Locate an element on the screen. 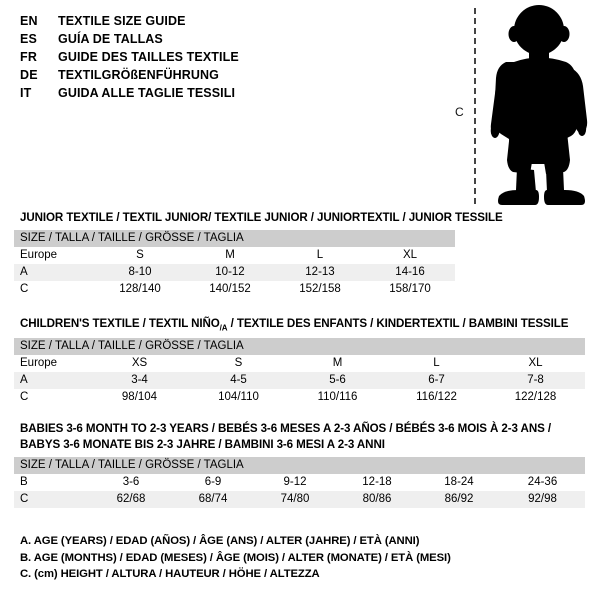  language-title: GUIDE DES TAILLES TEXTILE is located at coordinates (148, 57).